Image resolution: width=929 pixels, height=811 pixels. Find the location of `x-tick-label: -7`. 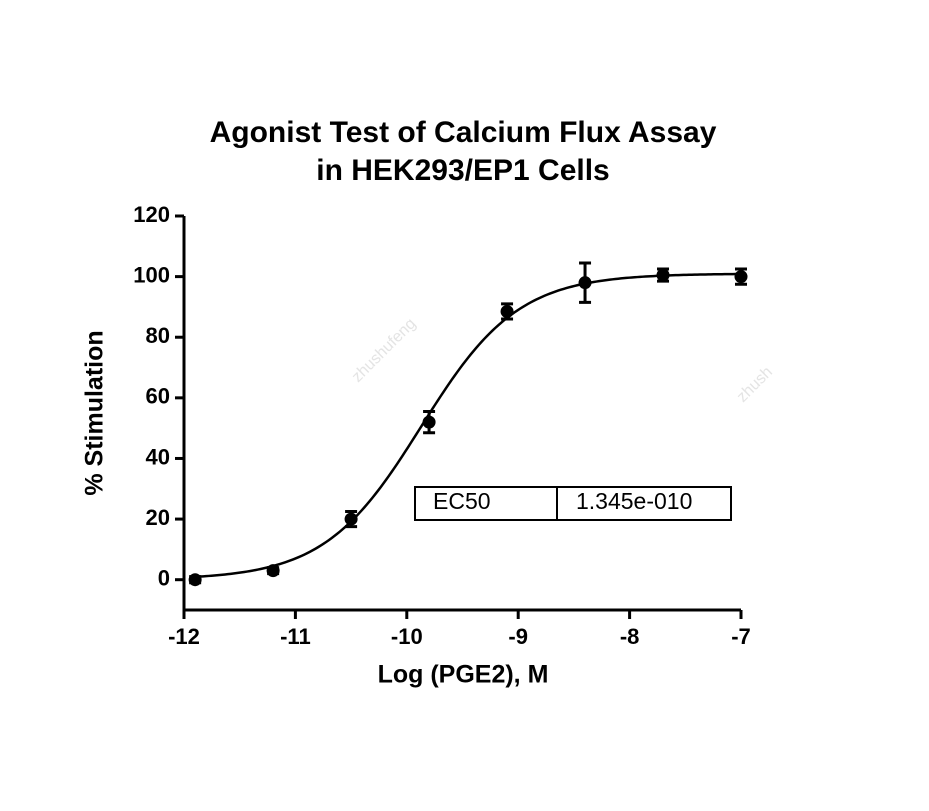

x-tick-label: -7 is located at coordinates (741, 636).